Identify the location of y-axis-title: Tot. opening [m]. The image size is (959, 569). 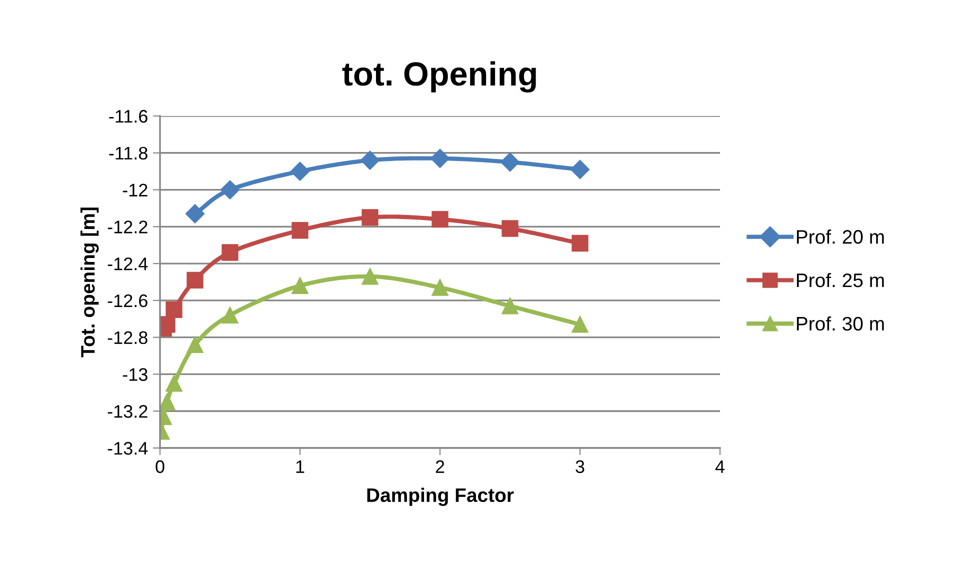
(89, 283).